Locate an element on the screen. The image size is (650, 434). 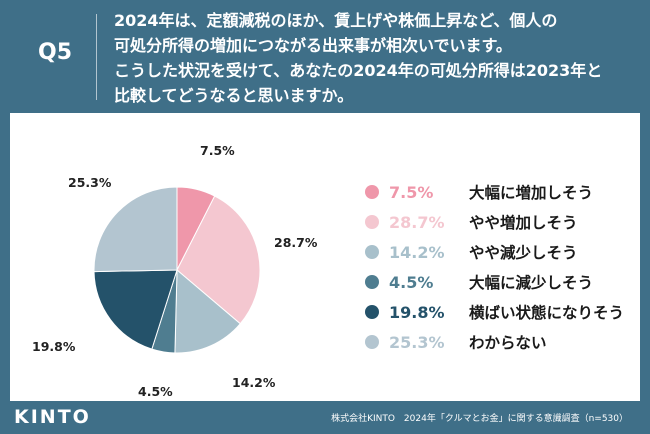
legend-item: 4.5% 大幅に減少しそう is located at coordinates (494, 282).